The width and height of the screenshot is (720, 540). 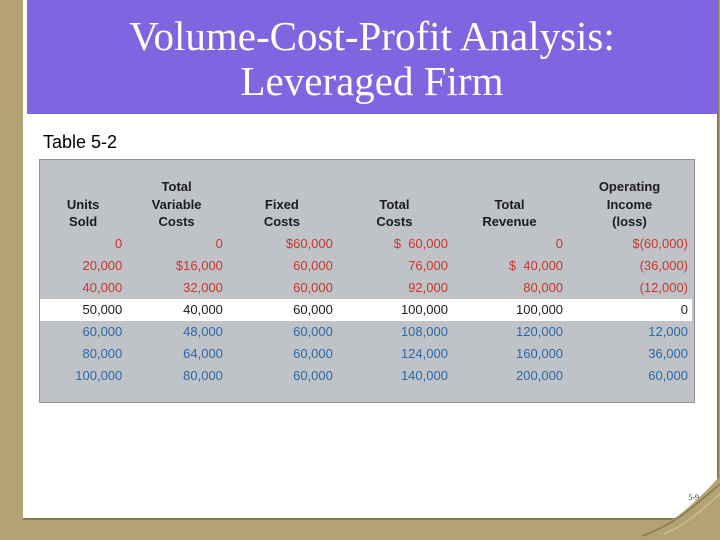 I want to click on breakeven-row: 50,000 40,000 60,000 100,000 100,000 0, so click(x=366, y=309).